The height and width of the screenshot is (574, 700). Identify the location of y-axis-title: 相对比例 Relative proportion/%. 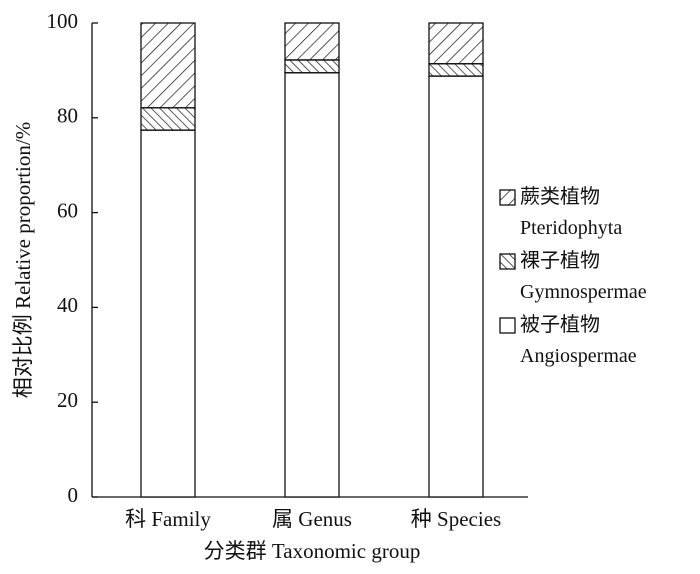
(23, 260).